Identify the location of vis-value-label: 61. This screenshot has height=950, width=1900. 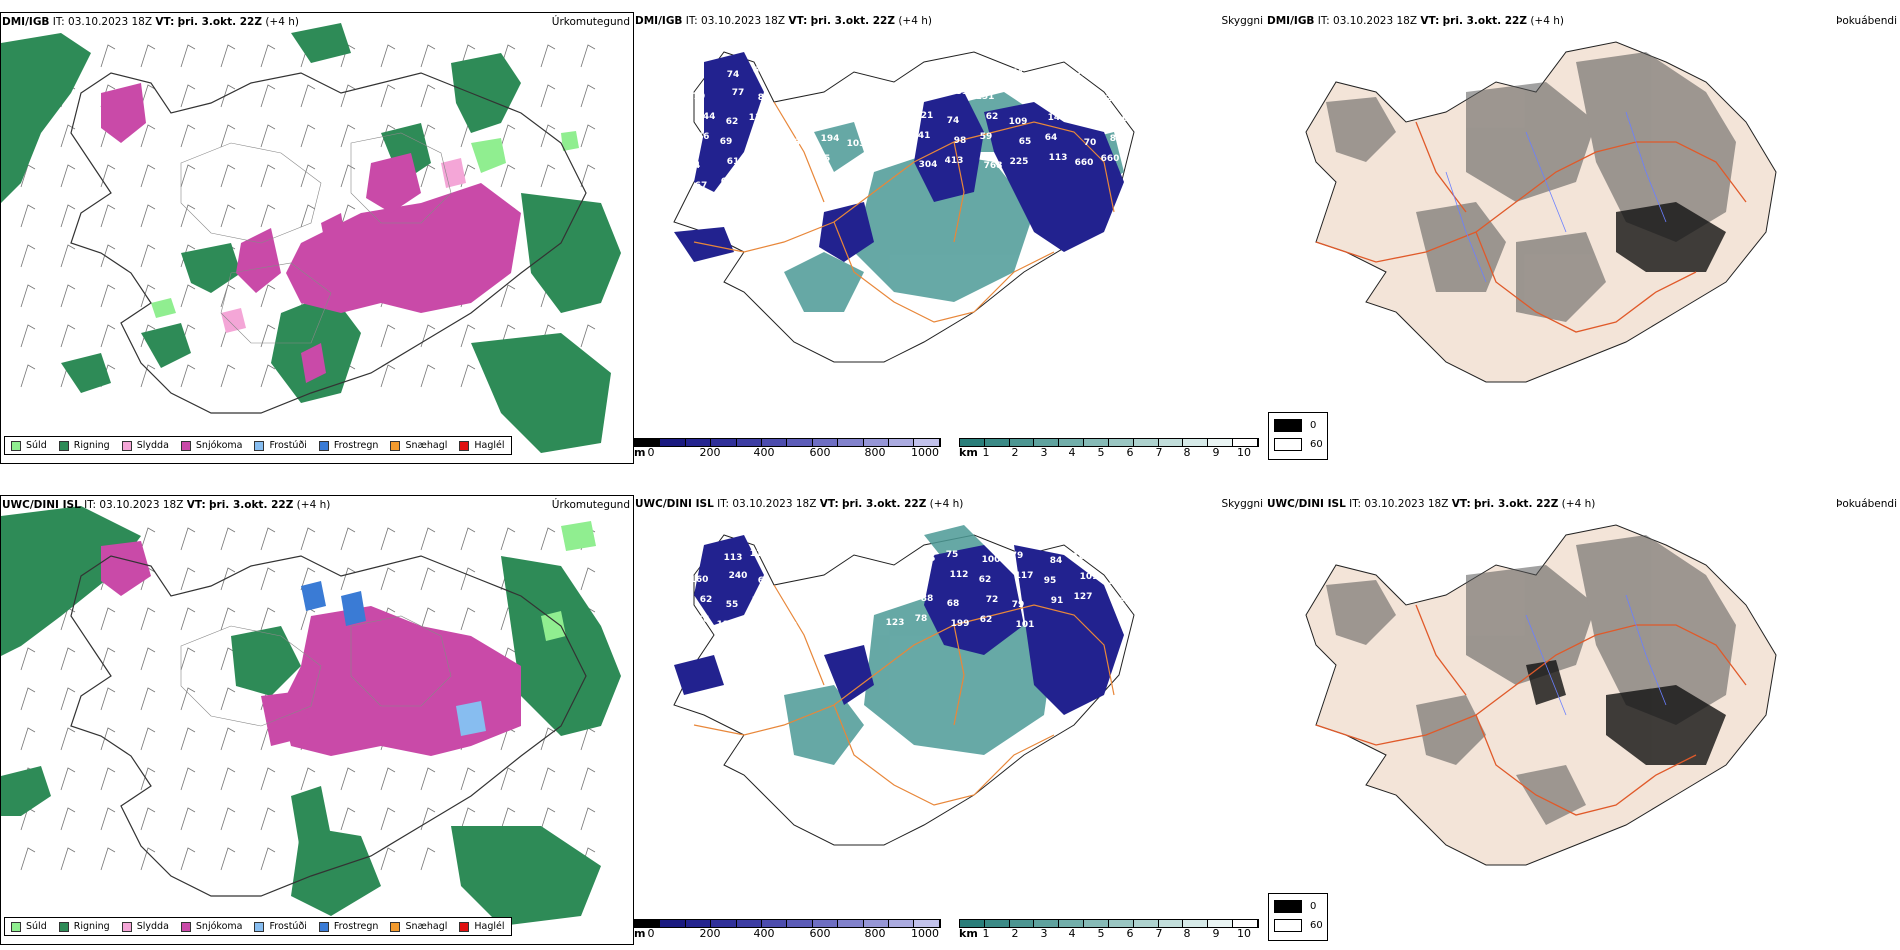
(727, 182).